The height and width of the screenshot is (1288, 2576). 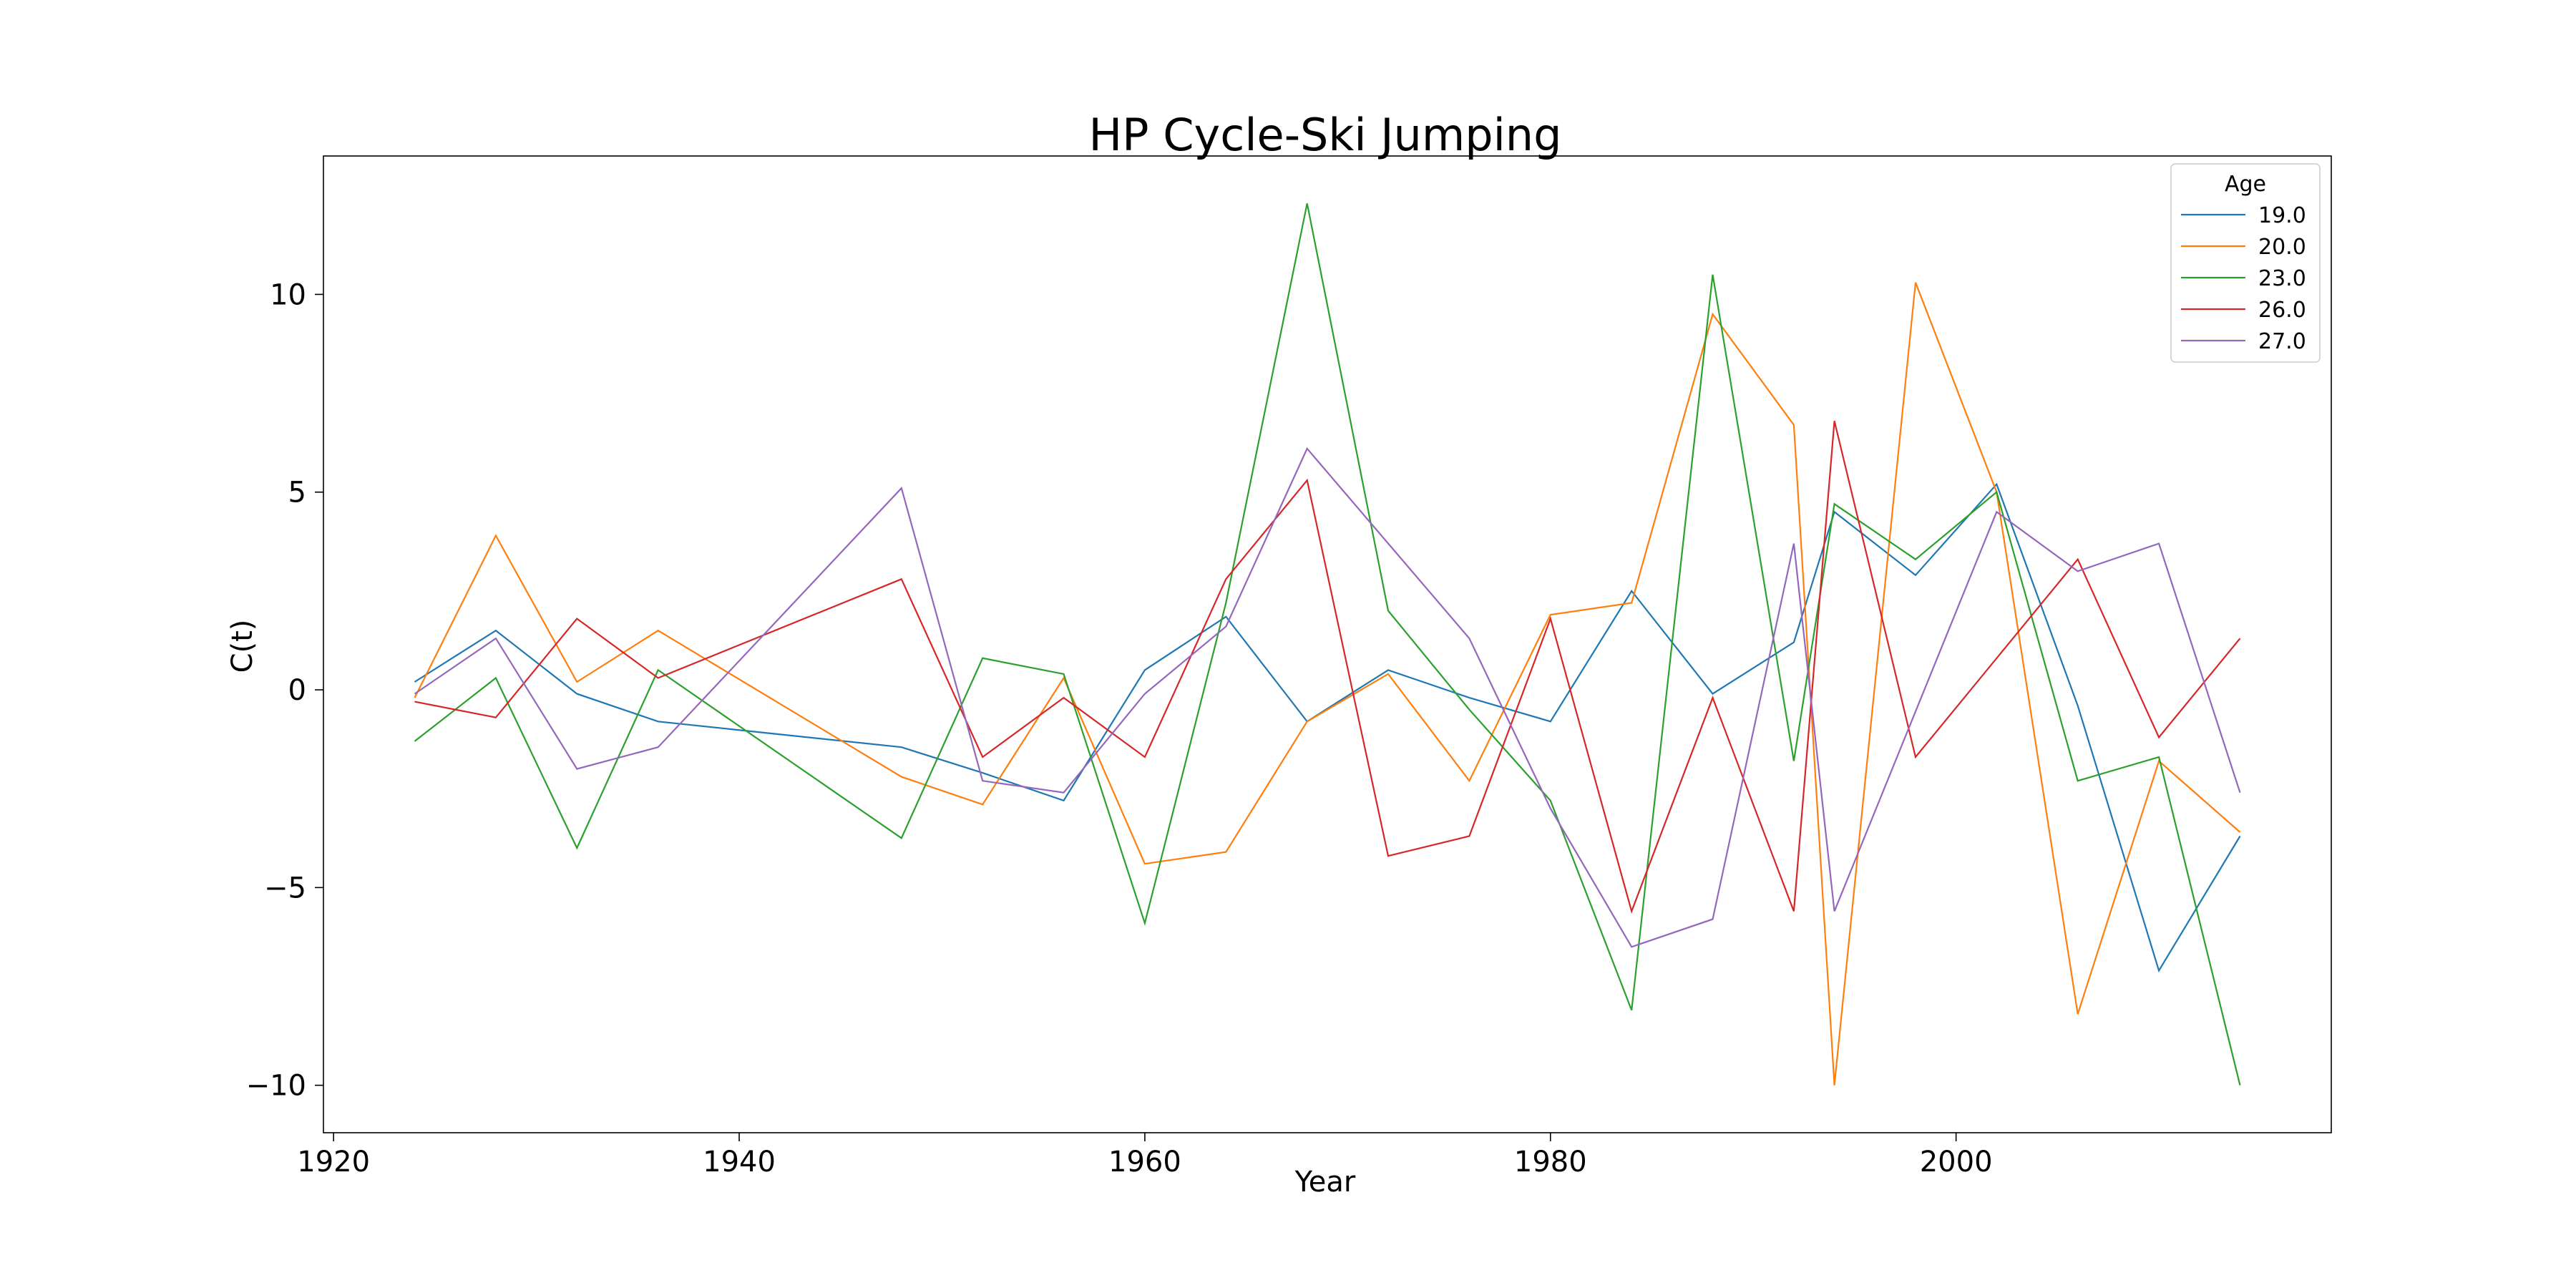 What do you see at coordinates (297, 690) in the screenshot?
I see `y-tick-label: 0` at bounding box center [297, 690].